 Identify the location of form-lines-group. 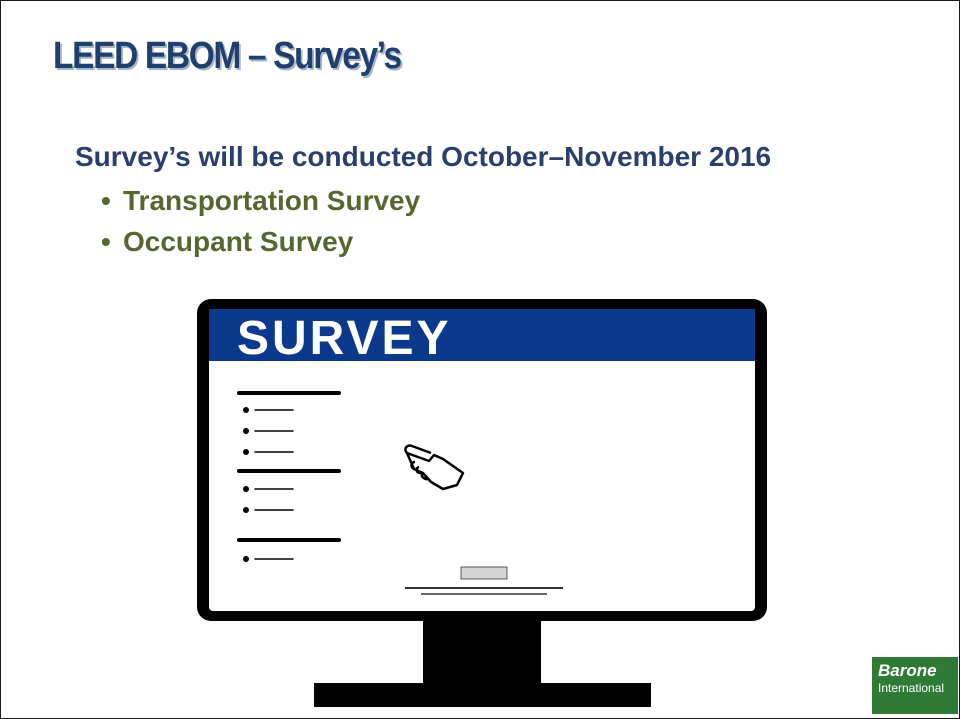
(289, 475).